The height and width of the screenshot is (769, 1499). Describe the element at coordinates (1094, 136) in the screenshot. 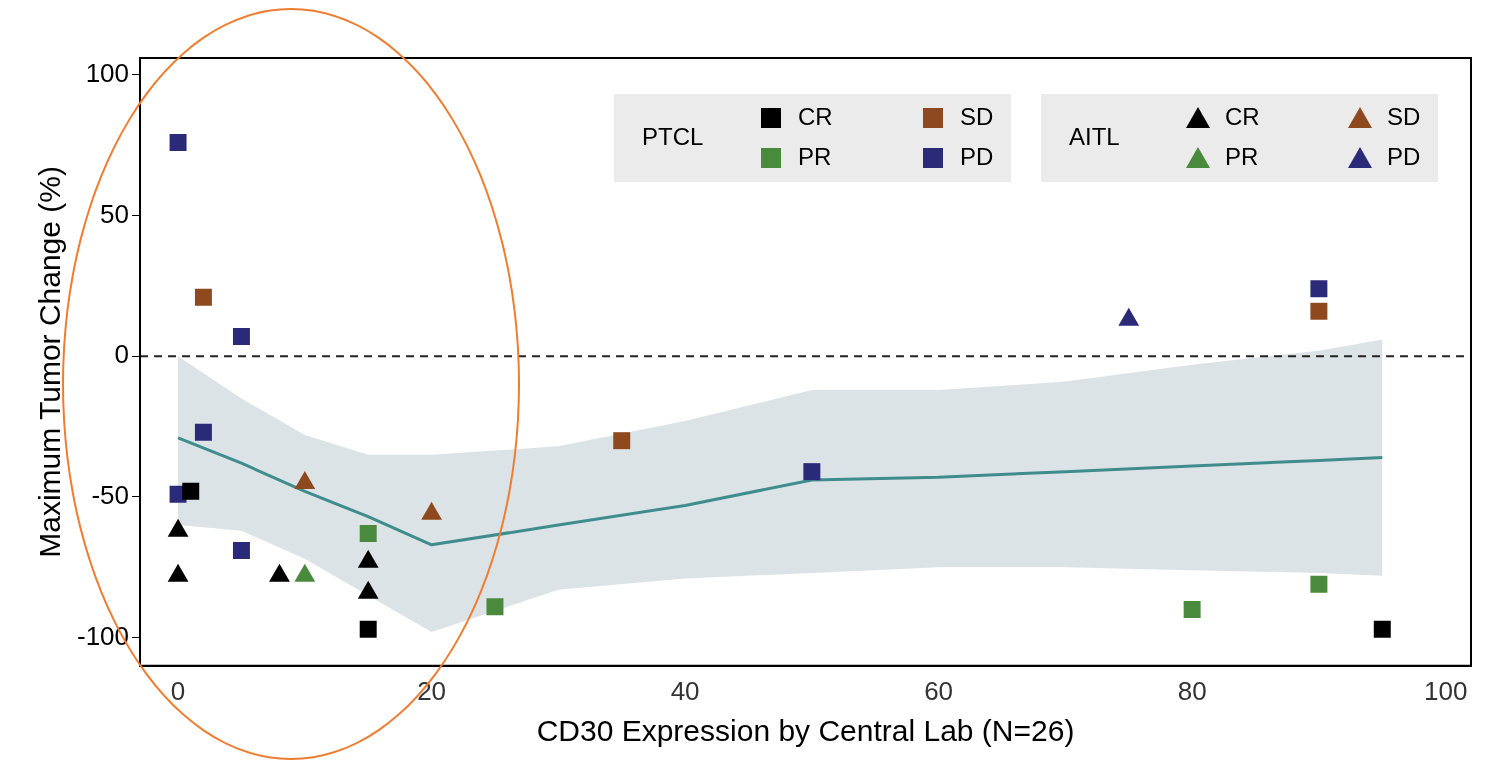

I see `text: AITL` at that location.